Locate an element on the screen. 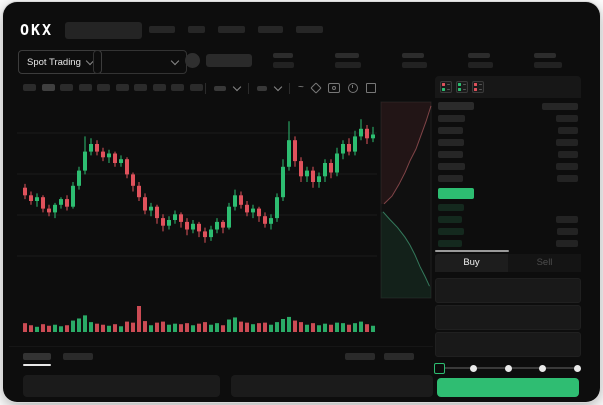 This screenshot has width=603, height=405. coin-avatar is located at coordinates (192, 60).